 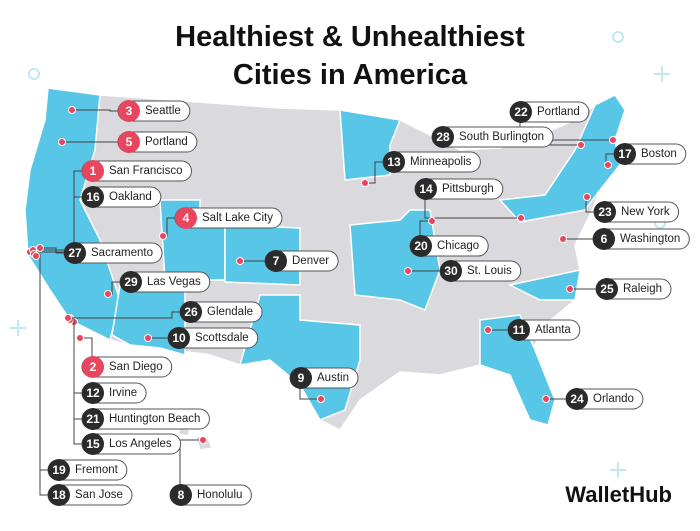 I want to click on rank-number: 8, so click(x=181, y=495).